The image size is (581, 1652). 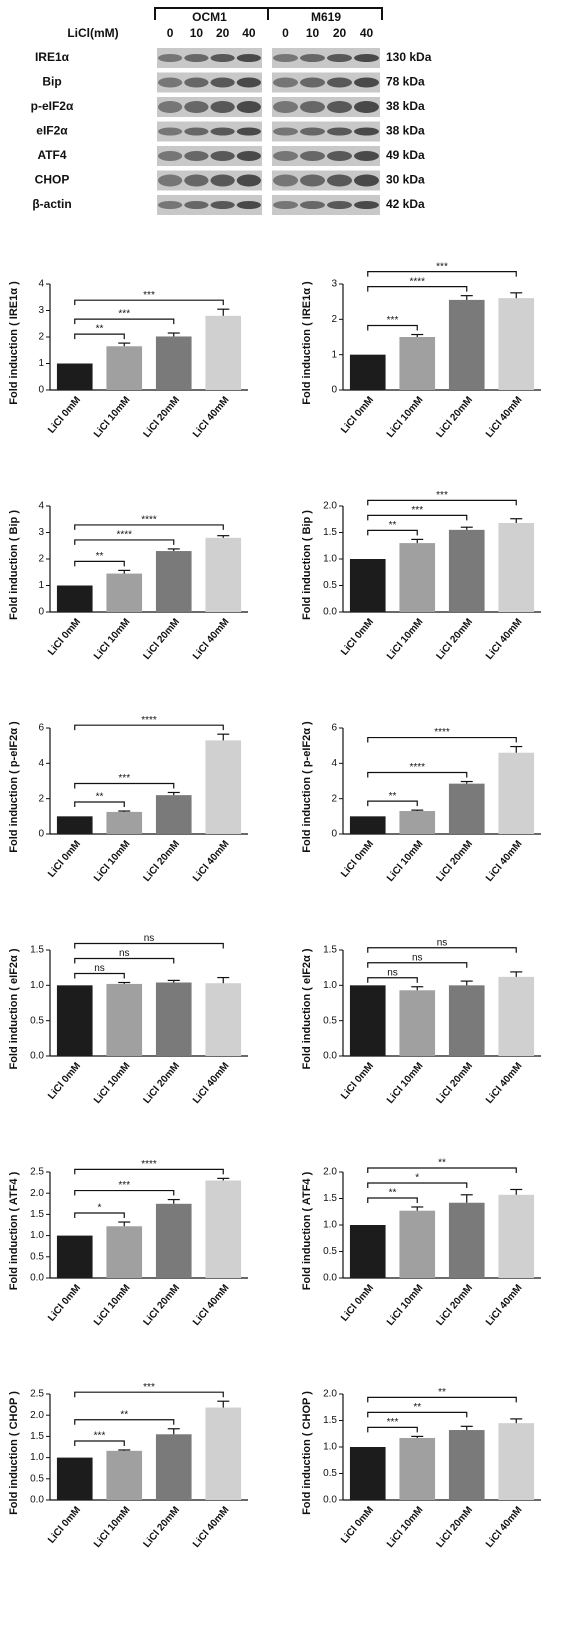 What do you see at coordinates (285, 33) in the screenshot?
I see `dose-label: 0` at bounding box center [285, 33].